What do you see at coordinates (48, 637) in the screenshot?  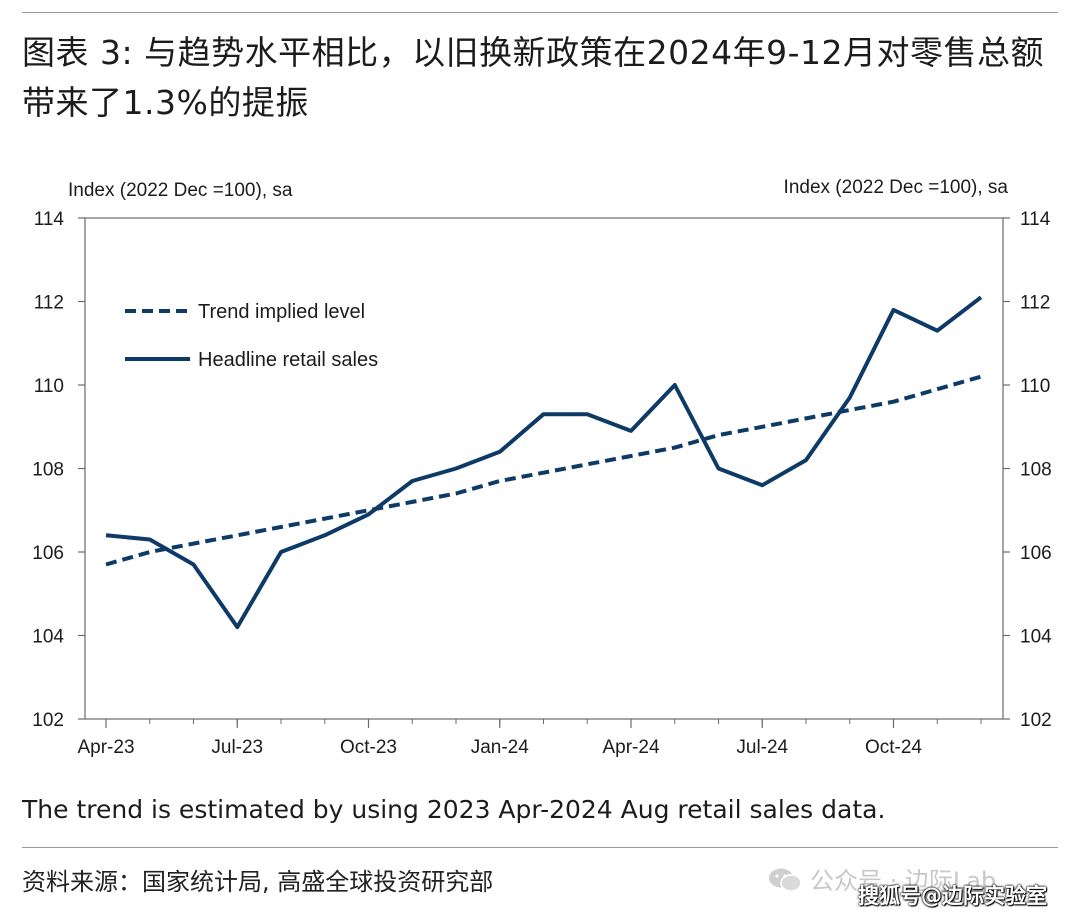 I see `y-tick-label-left: 104` at bounding box center [48, 637].